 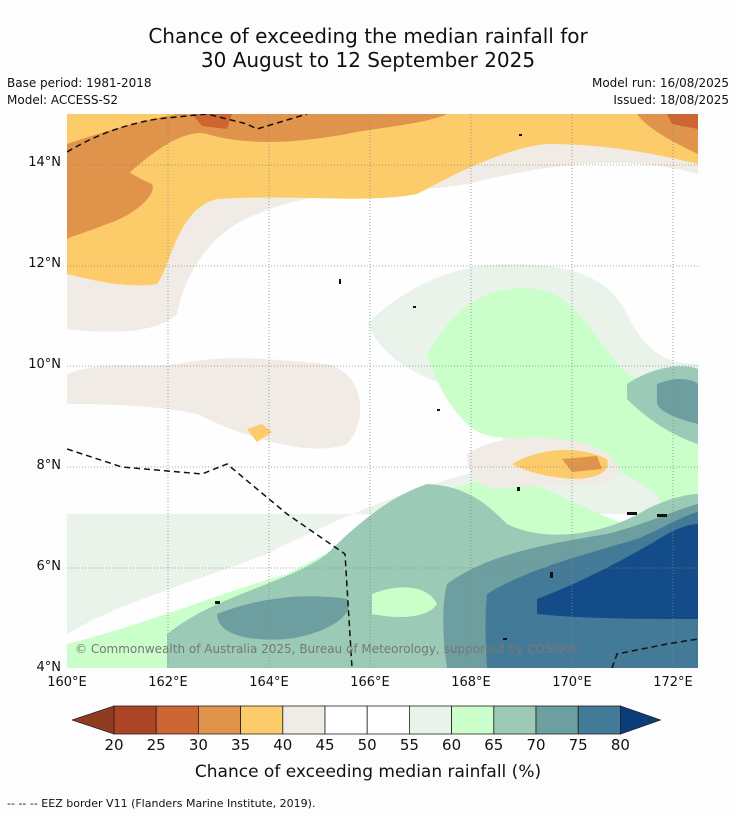 What do you see at coordinates (110, 191) in the screenshot?
I see `region-30-35-west` at bounding box center [110, 191].